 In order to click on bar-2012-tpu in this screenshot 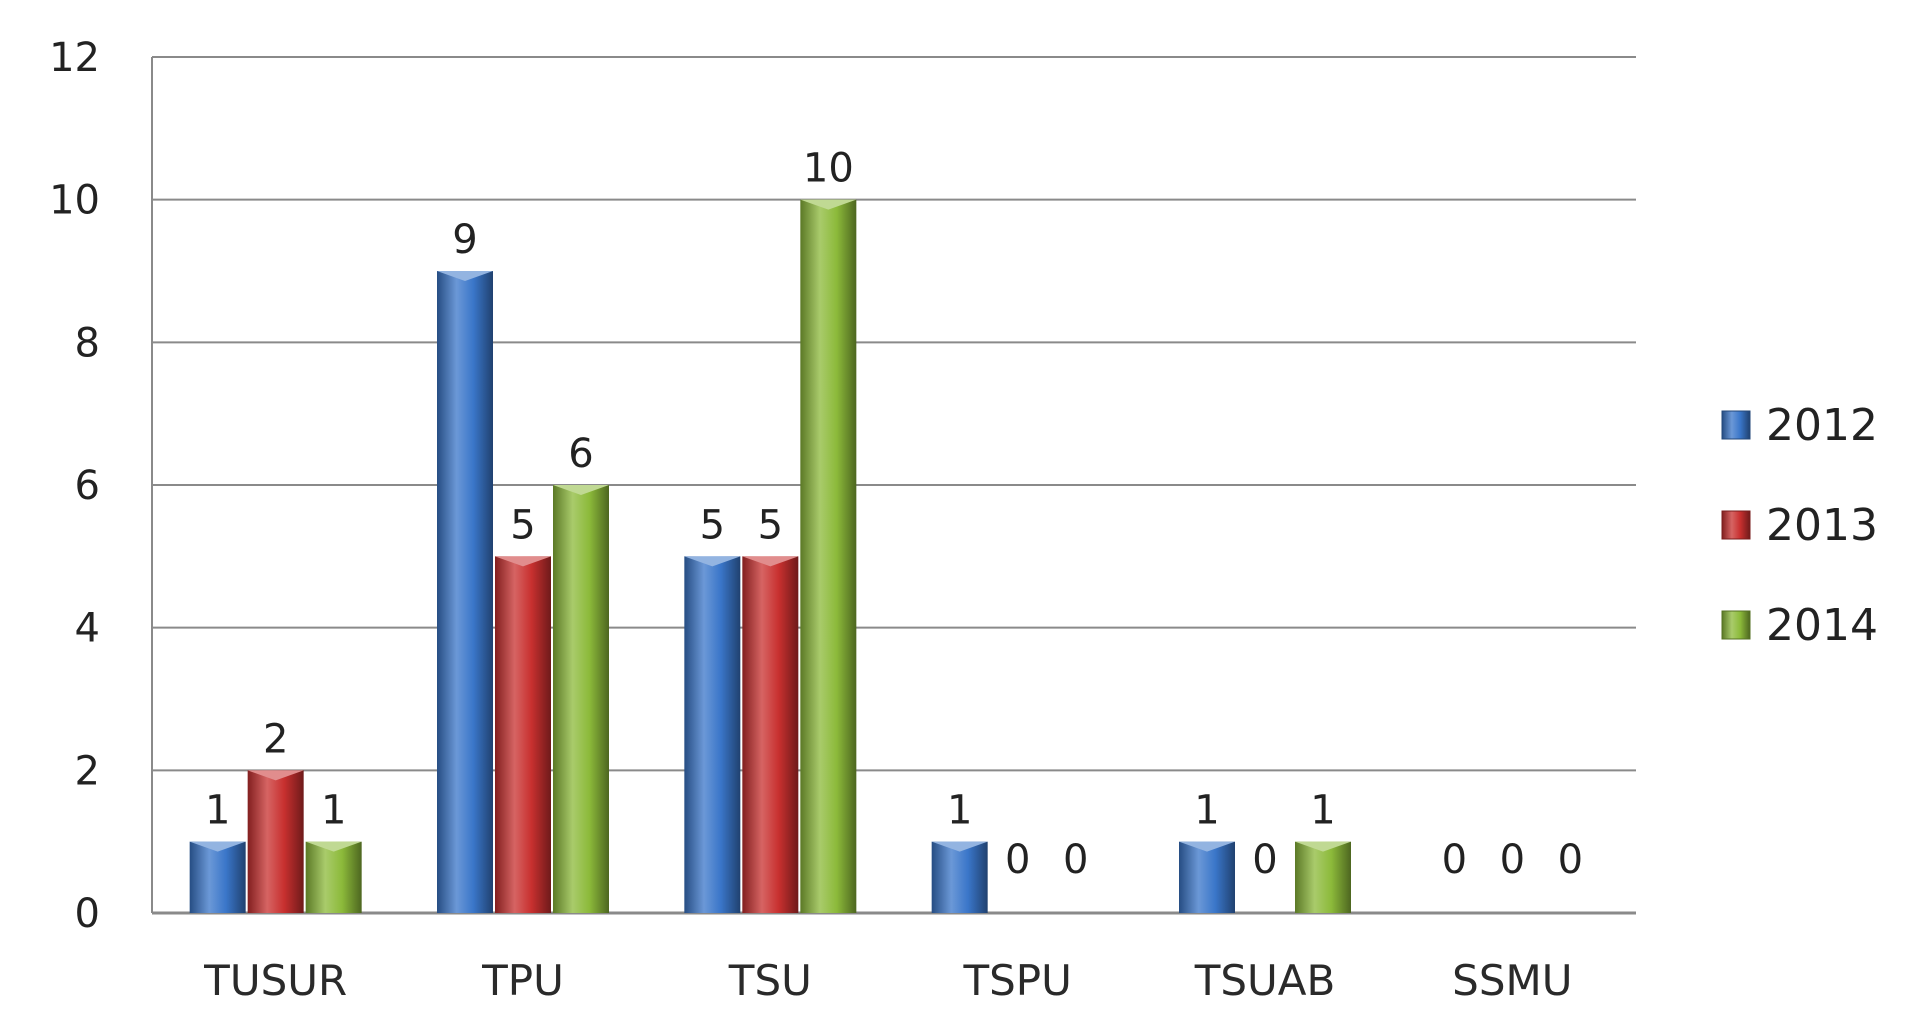, I will do `click(465, 592)`.